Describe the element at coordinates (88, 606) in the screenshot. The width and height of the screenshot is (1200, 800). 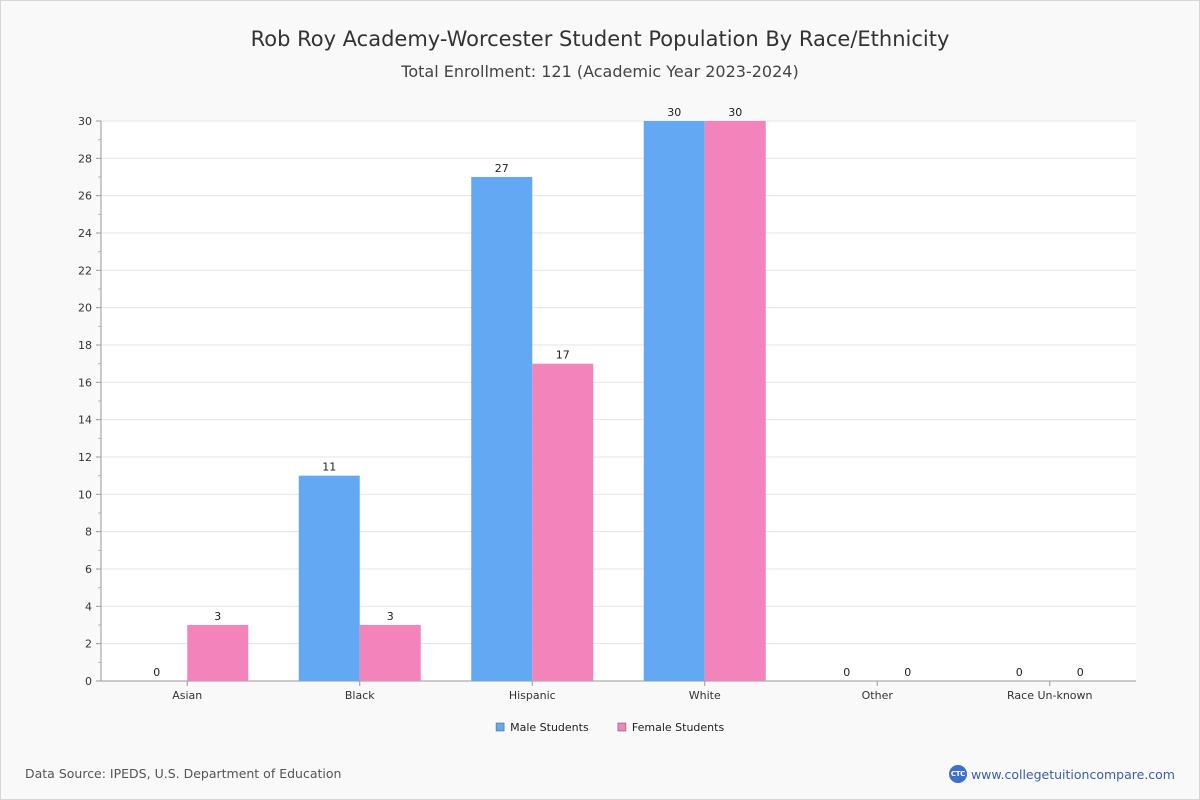
I see `y-tick-label: 4` at that location.